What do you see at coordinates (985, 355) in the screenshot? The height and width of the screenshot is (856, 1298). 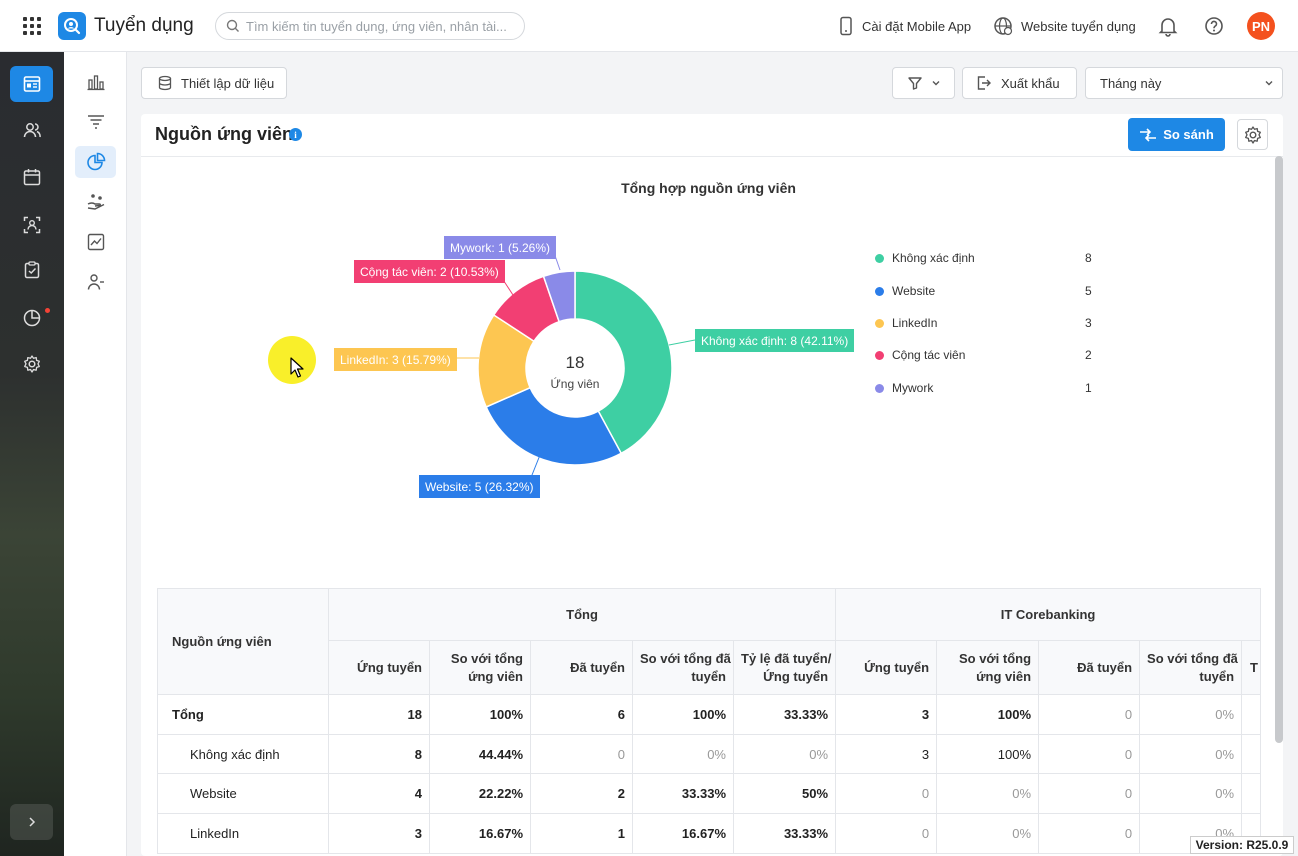 I see `legend-item-cong-tac-vien: Cộng tác viên 2` at bounding box center [985, 355].